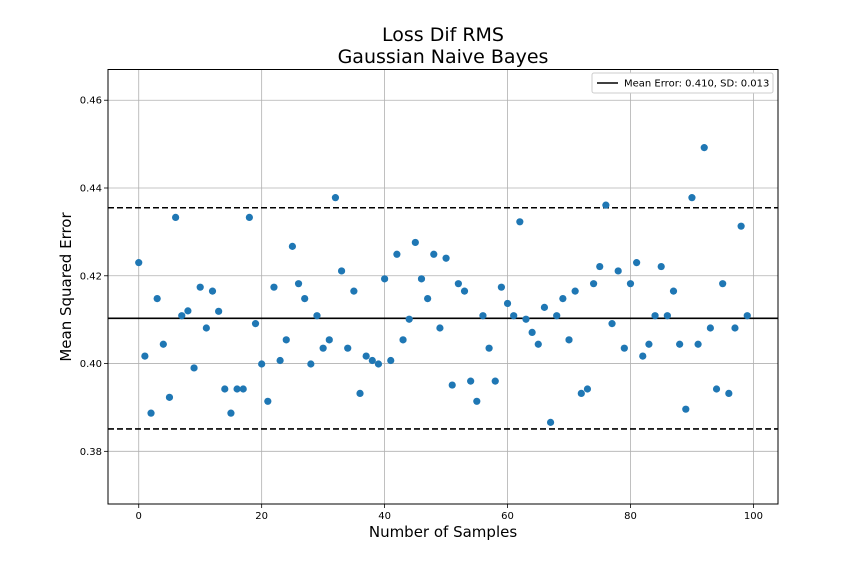  What do you see at coordinates (91, 364) in the screenshot?
I see `y-tick-label: 0.40` at bounding box center [91, 364].